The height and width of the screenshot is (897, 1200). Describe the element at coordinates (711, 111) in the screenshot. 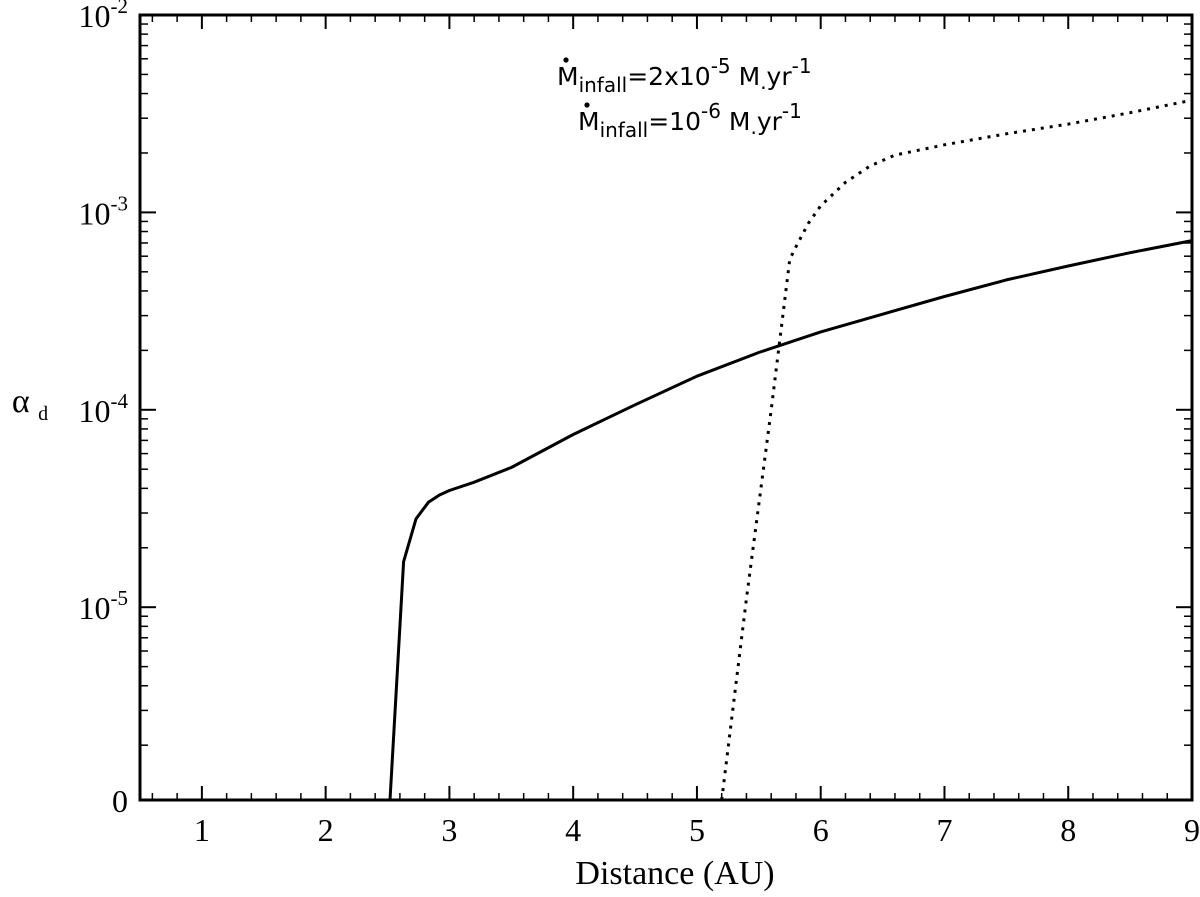

I see `legend-exp: -6` at that location.